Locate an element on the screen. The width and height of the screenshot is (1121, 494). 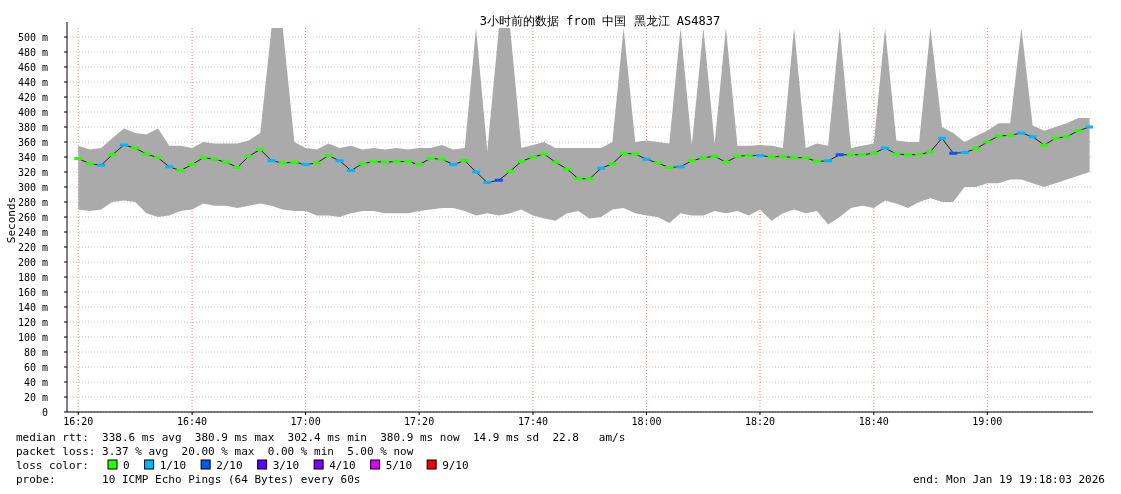
y-tick-label: 400 m is located at coordinates (32, 112).